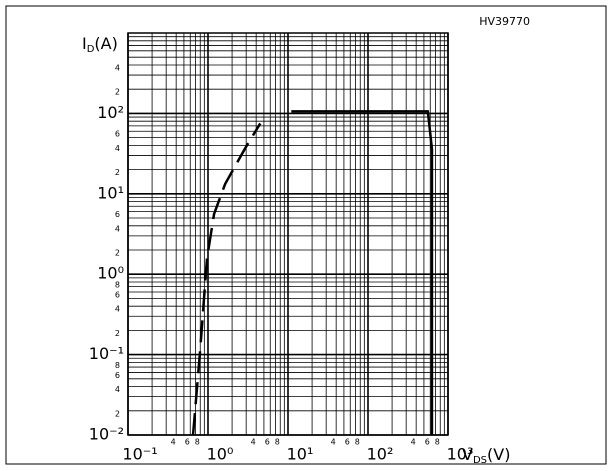 Image resolution: width=613 pixels, height=471 pixels. I want to click on x-label-unit: (V), so click(498, 454).